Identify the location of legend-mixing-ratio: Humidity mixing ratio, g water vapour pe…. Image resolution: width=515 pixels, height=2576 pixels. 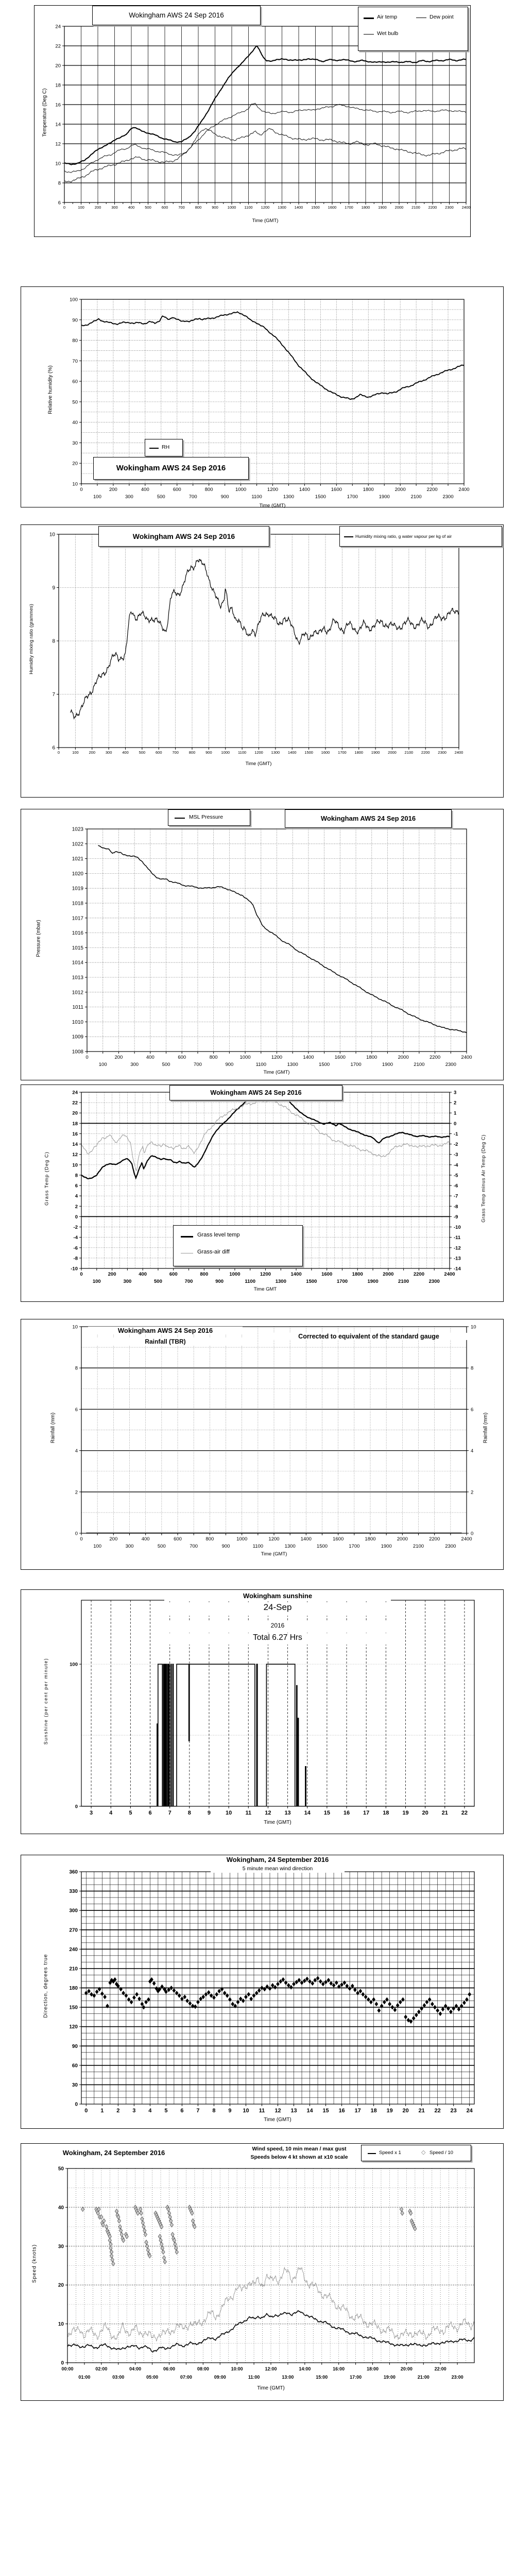
(404, 536).